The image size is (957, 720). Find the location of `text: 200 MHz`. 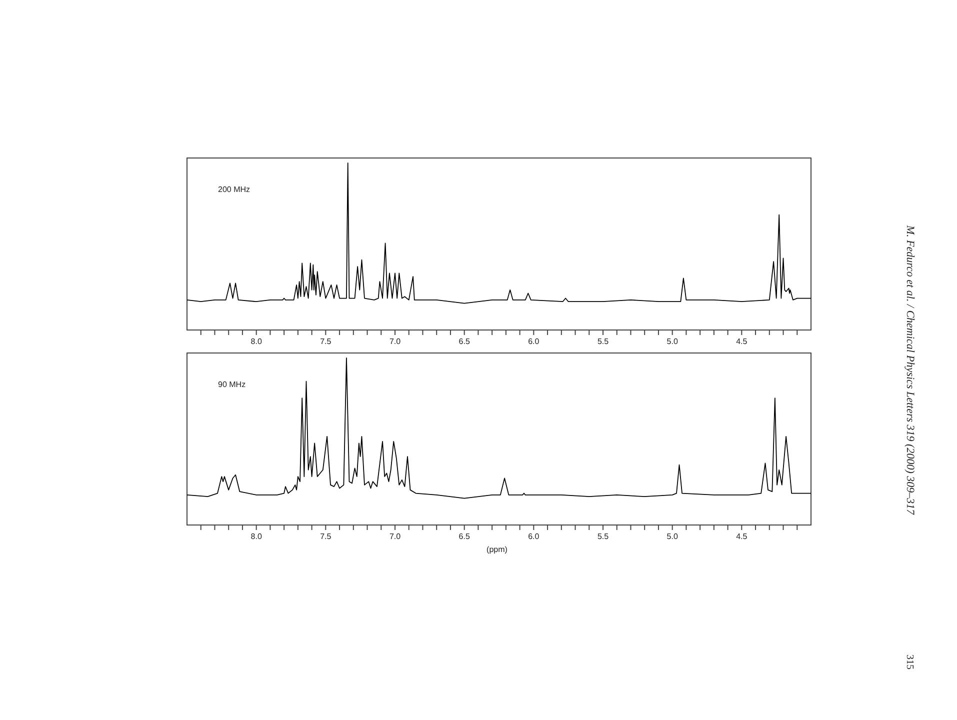

text: 200 MHz is located at coordinates (234, 189).